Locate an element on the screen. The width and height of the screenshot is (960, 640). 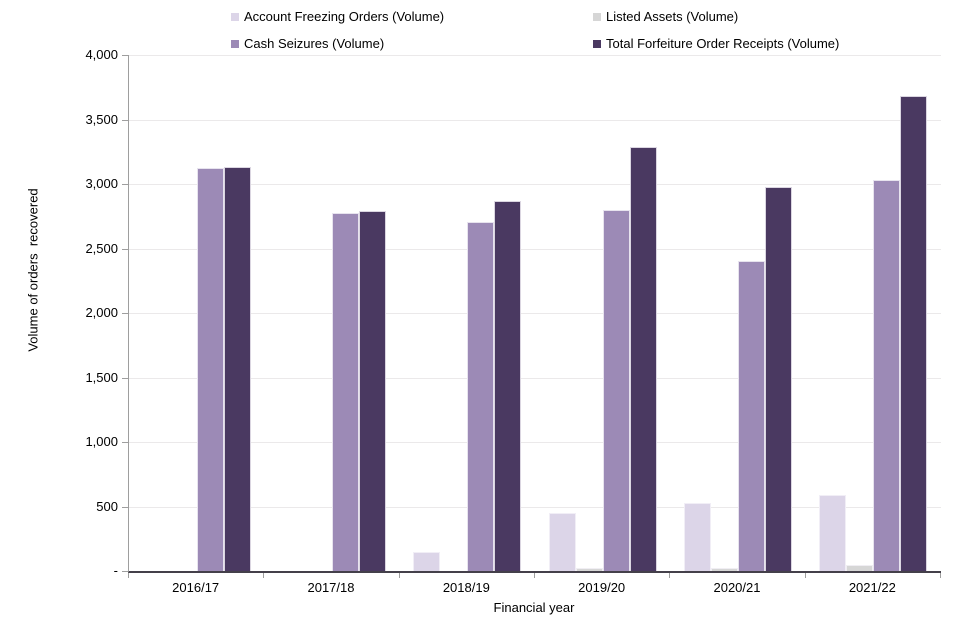
y-axis-tick-label: 500 is located at coordinates (107, 506).